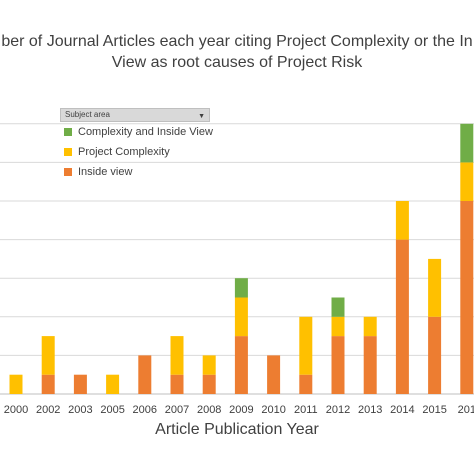 This screenshot has height=474, width=474. What do you see at coordinates (145, 132) in the screenshot?
I see `legend-label: Complexity and Inside View` at bounding box center [145, 132].